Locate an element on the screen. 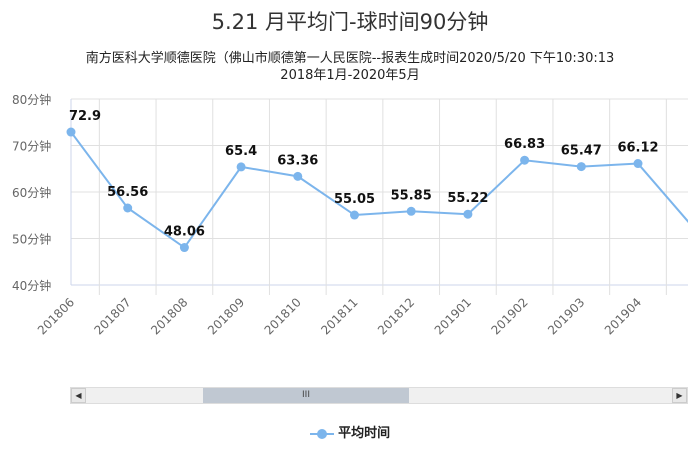 The width and height of the screenshot is (700, 466). y-tick-label: 80分钟 is located at coordinates (31, 99).